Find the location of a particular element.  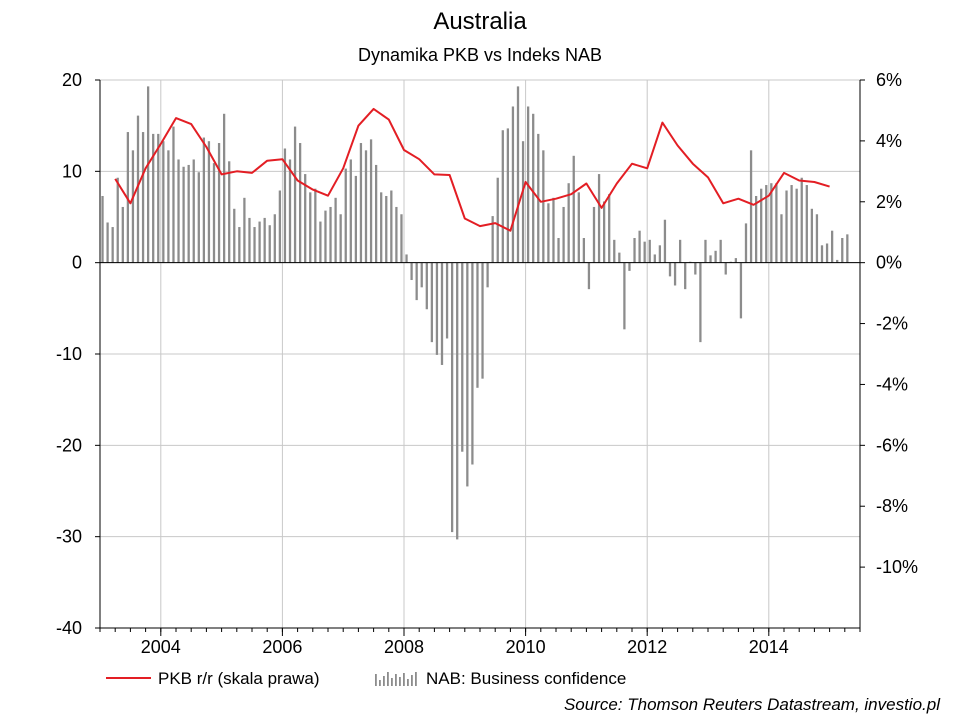

chart-title: Australia is located at coordinates (480, 21).